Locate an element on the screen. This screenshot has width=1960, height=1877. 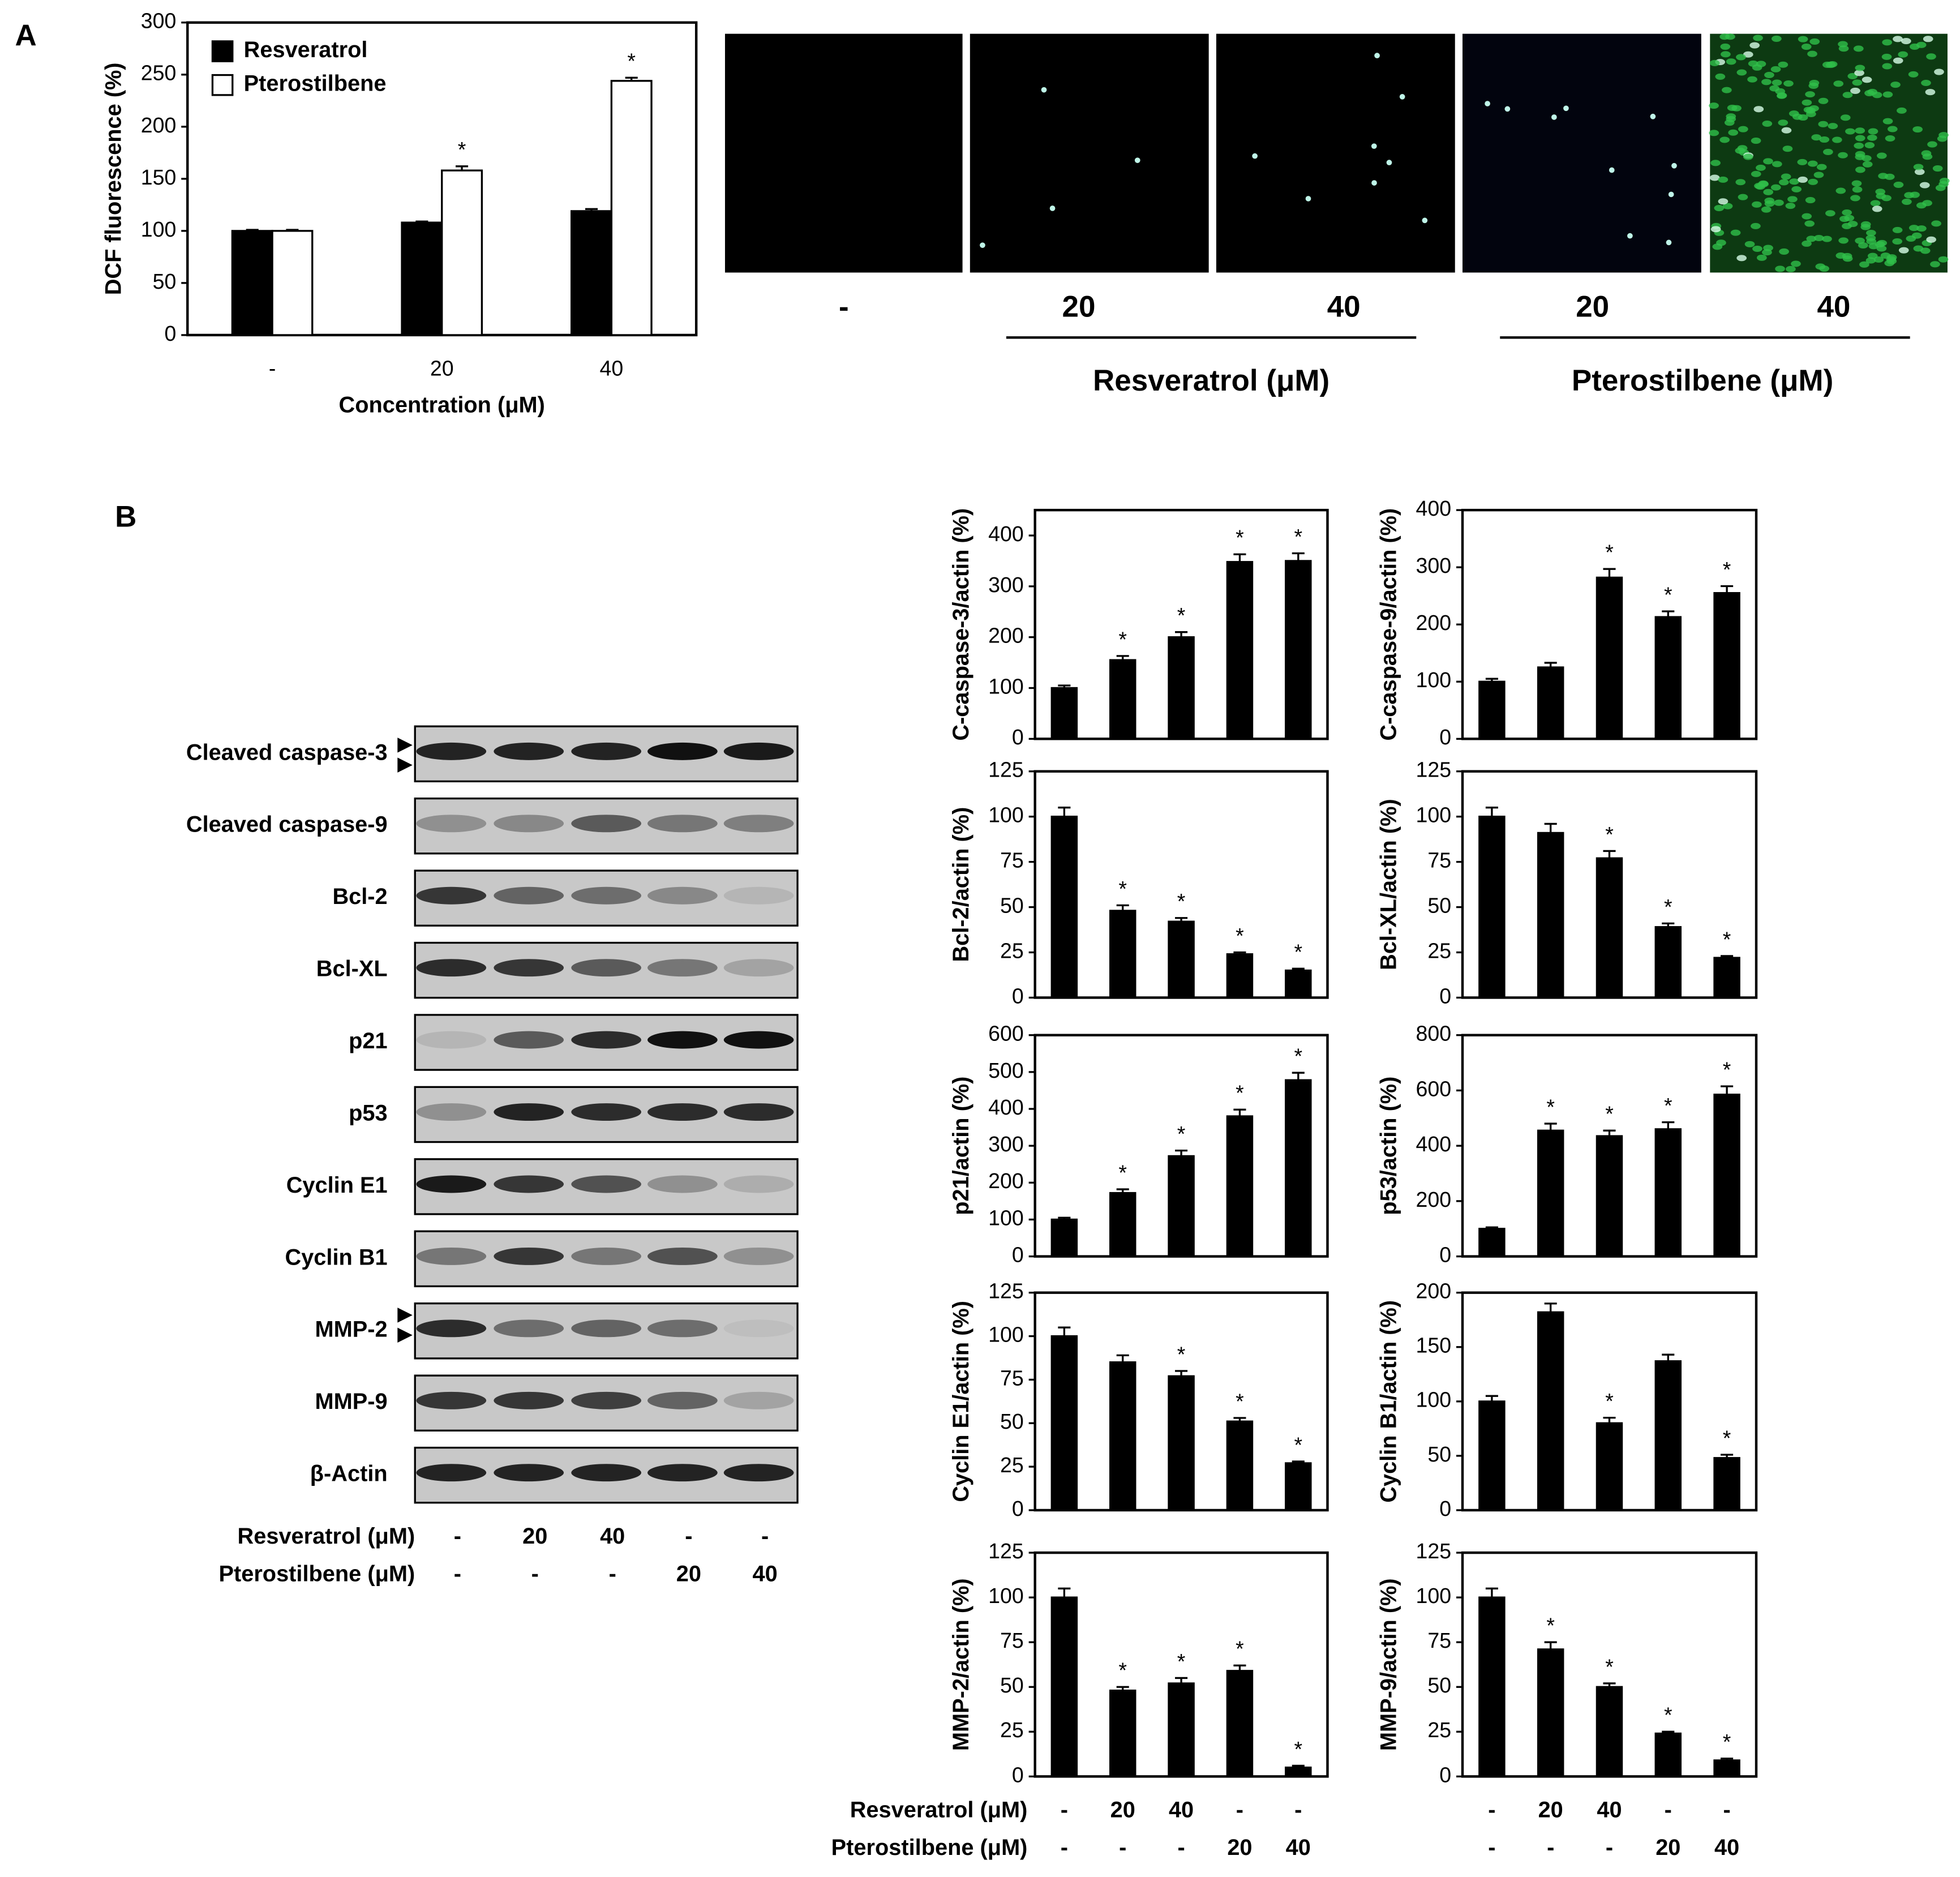
y-tick-label: 300 is located at coordinates (1006, 1144).